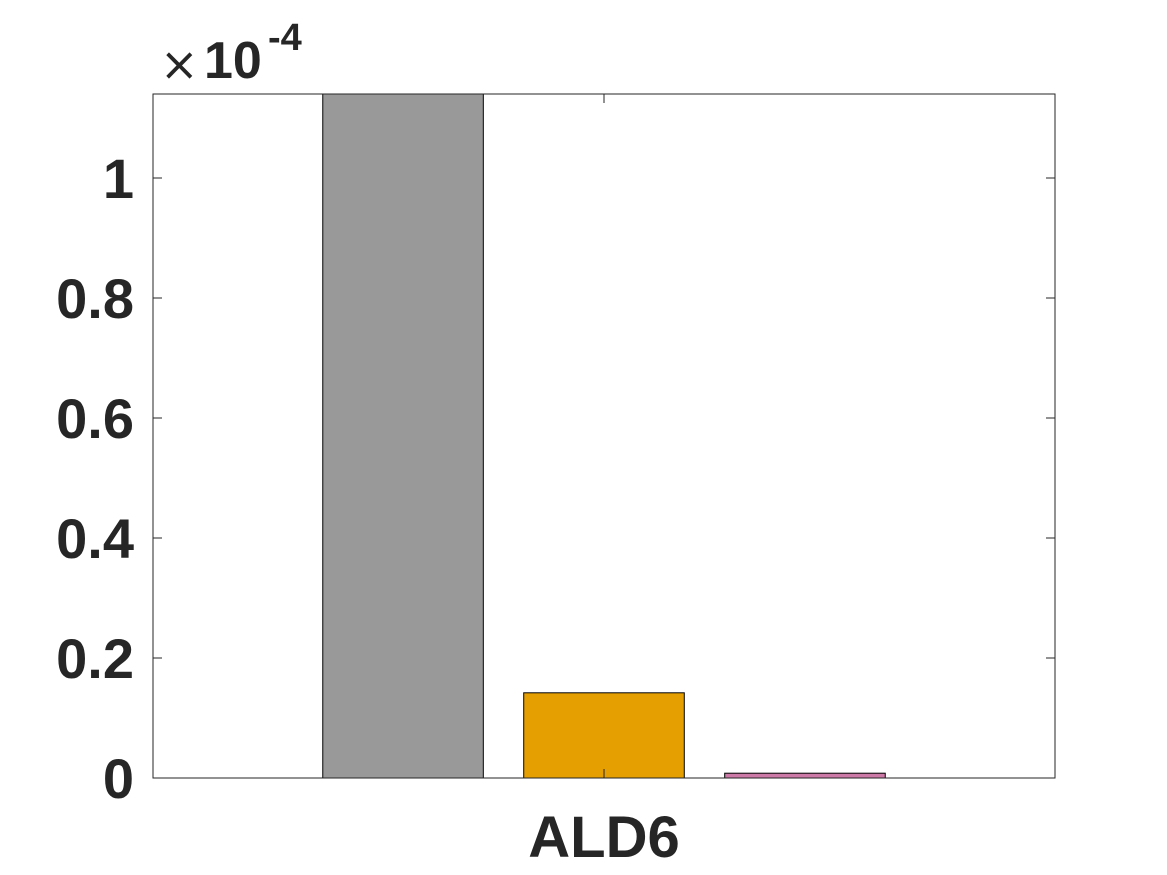  What do you see at coordinates (95, 658) in the screenshot?
I see `y-tick-label: 0.2` at bounding box center [95, 658].